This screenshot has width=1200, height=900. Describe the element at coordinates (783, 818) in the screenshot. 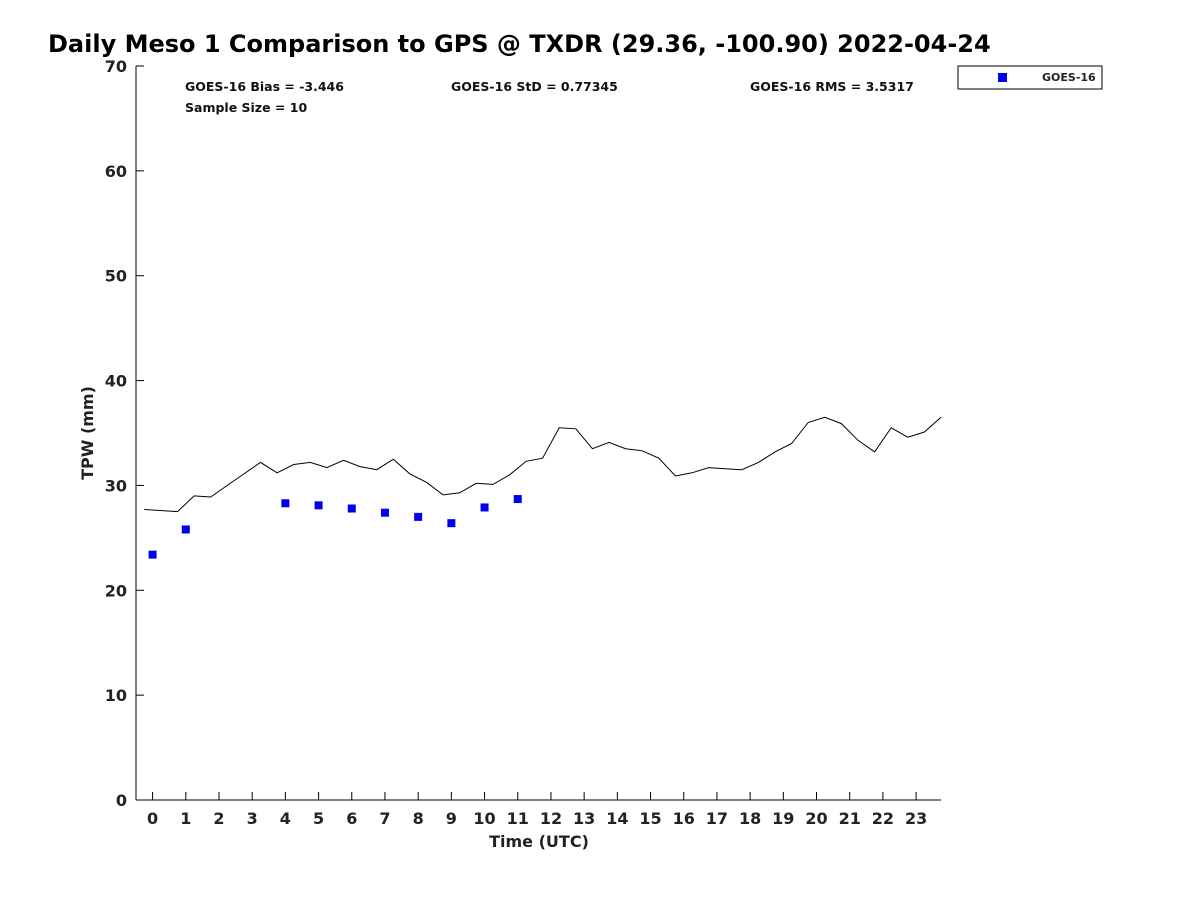

I see `x-tick-label: 19` at that location.